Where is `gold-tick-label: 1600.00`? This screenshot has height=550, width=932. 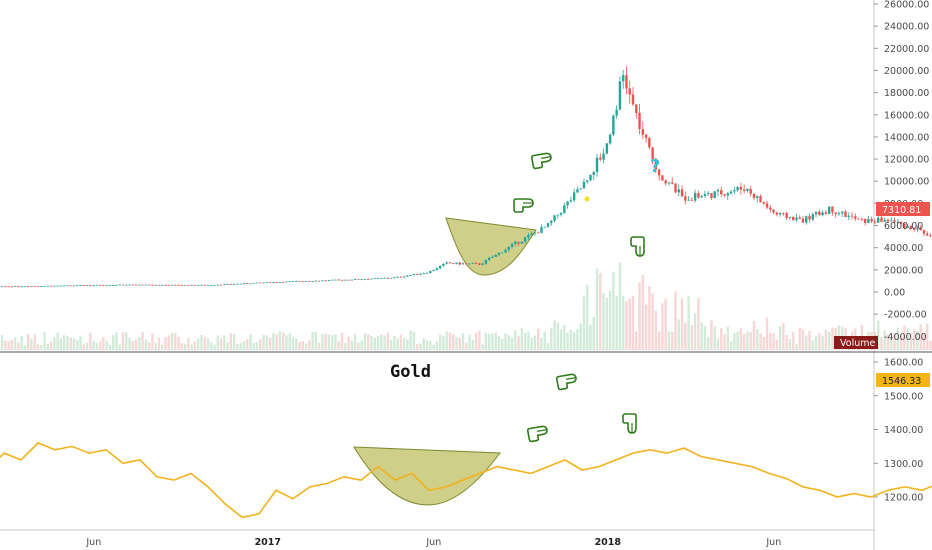
gold-tick-label: 1600.00 is located at coordinates (903, 363).